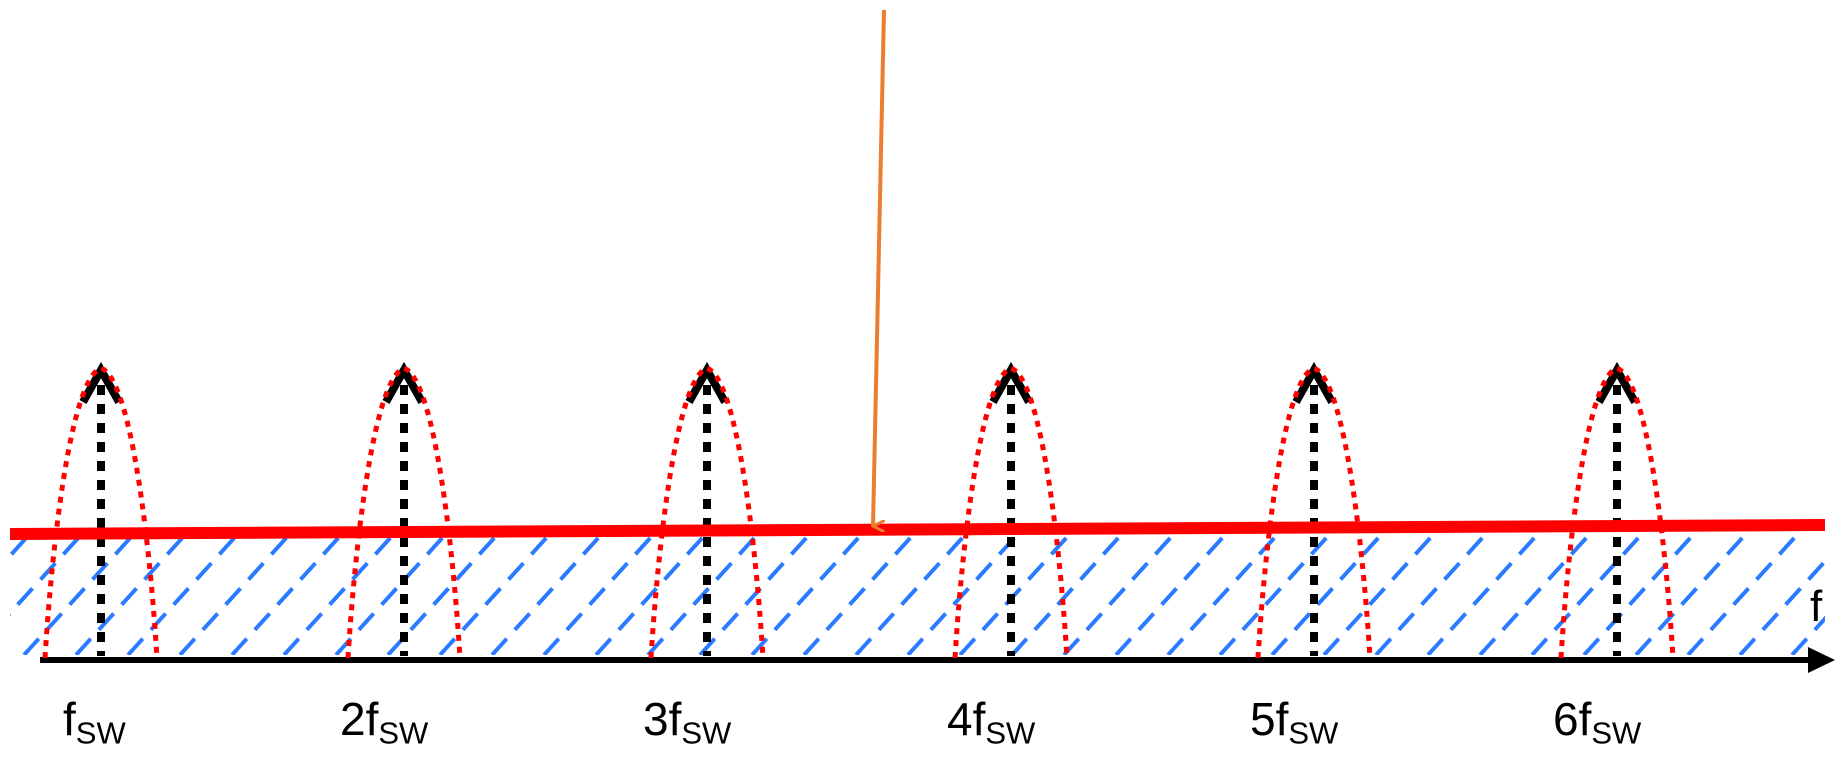 The height and width of the screenshot is (759, 1835). What do you see at coordinates (69, 719) in the screenshot?
I see `harmonic-label-prefix: f` at bounding box center [69, 719].